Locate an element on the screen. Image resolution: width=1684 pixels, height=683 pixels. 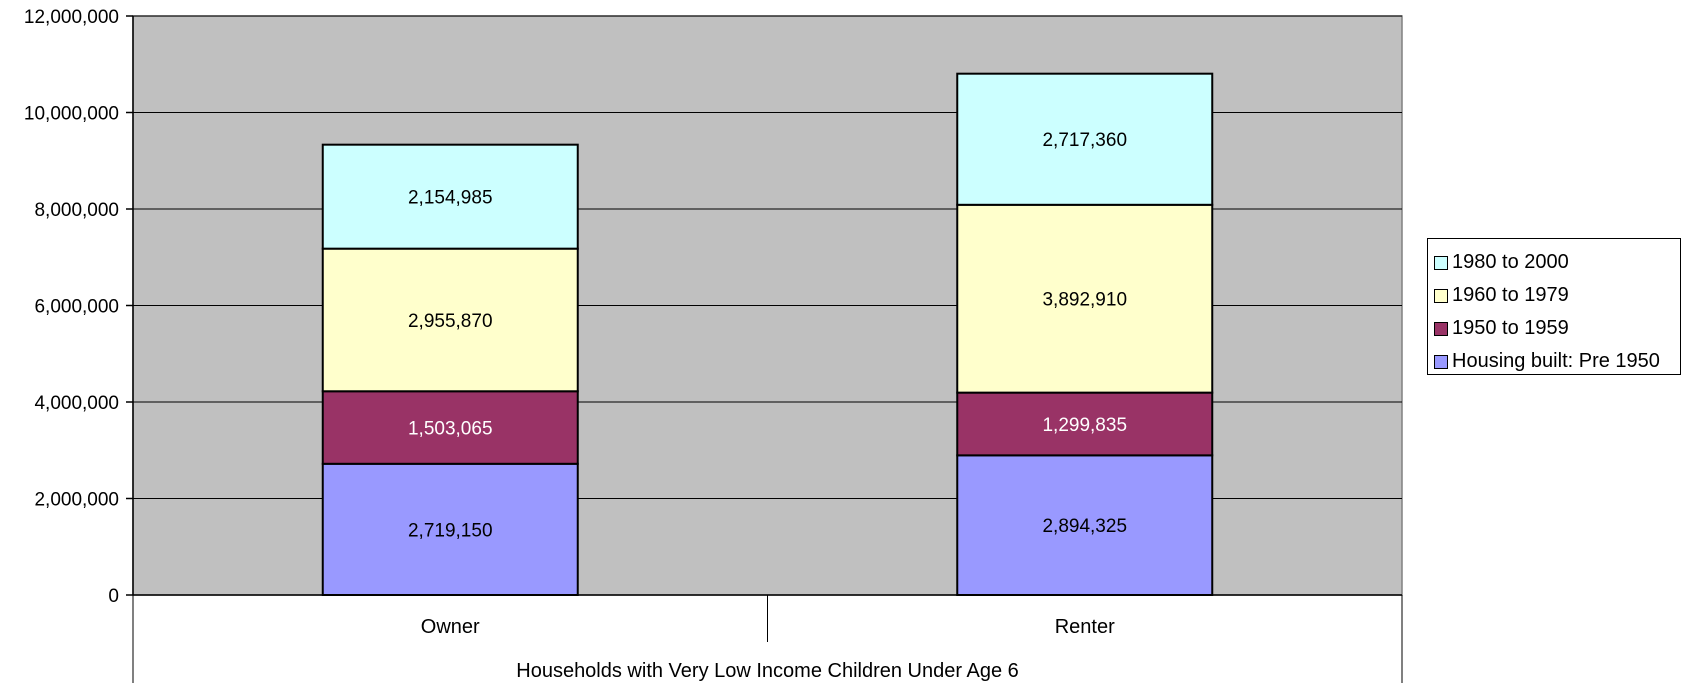
data-label: 2,955,870 is located at coordinates (450, 321).